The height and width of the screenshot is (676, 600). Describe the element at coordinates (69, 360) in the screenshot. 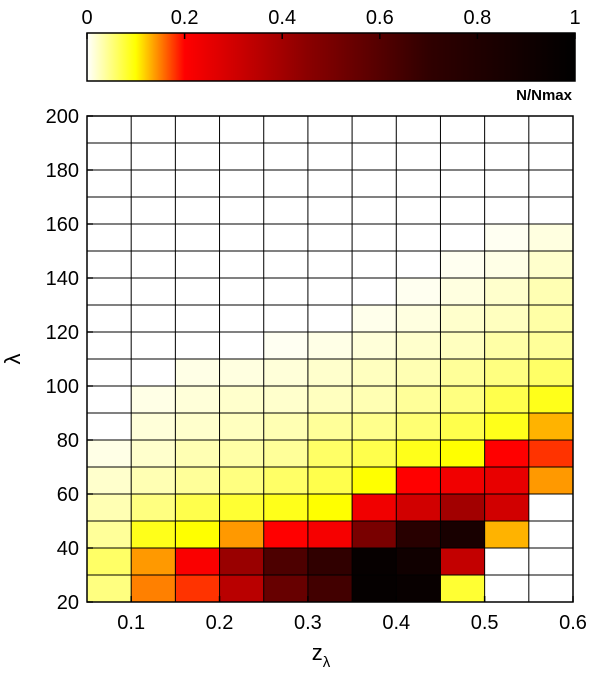

I see `y-axis-ticks: 20 40 60 80 100 120 140 160 180 200` at that location.